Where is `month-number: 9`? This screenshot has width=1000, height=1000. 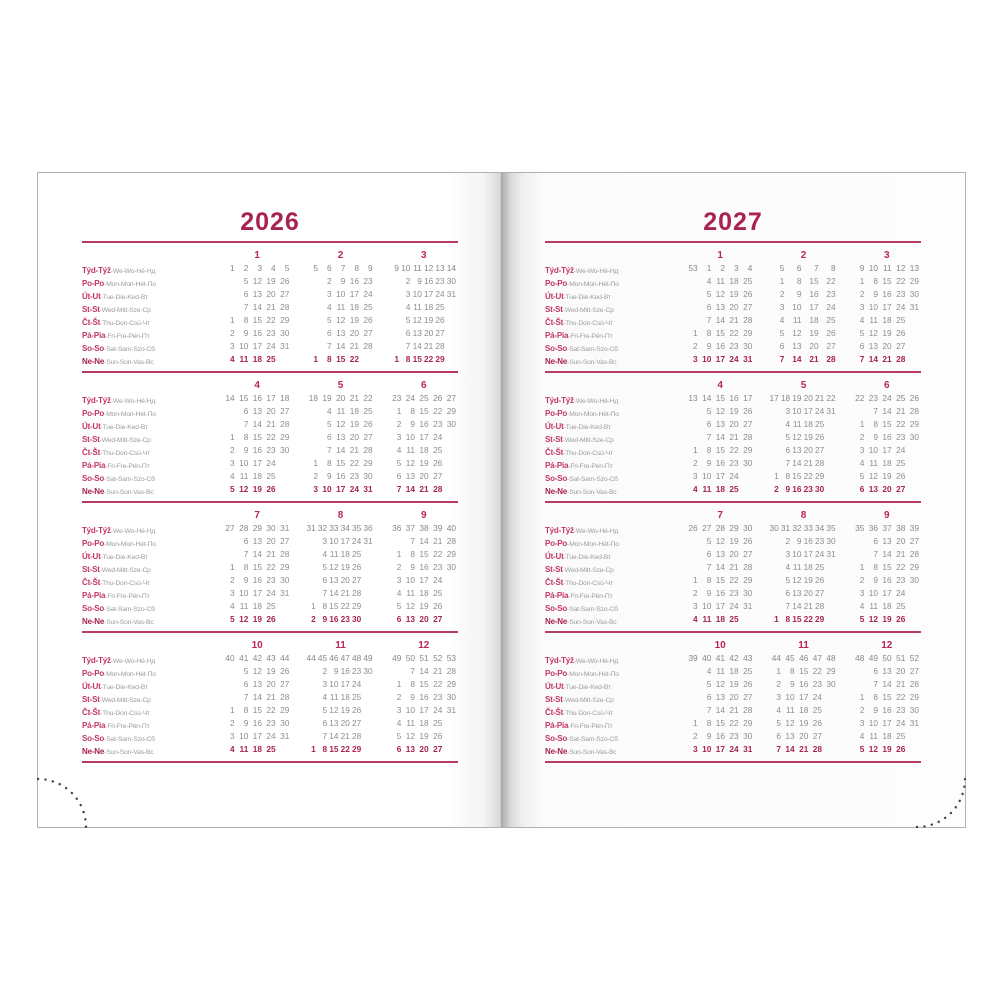 month-number: 9 is located at coordinates (887, 515).